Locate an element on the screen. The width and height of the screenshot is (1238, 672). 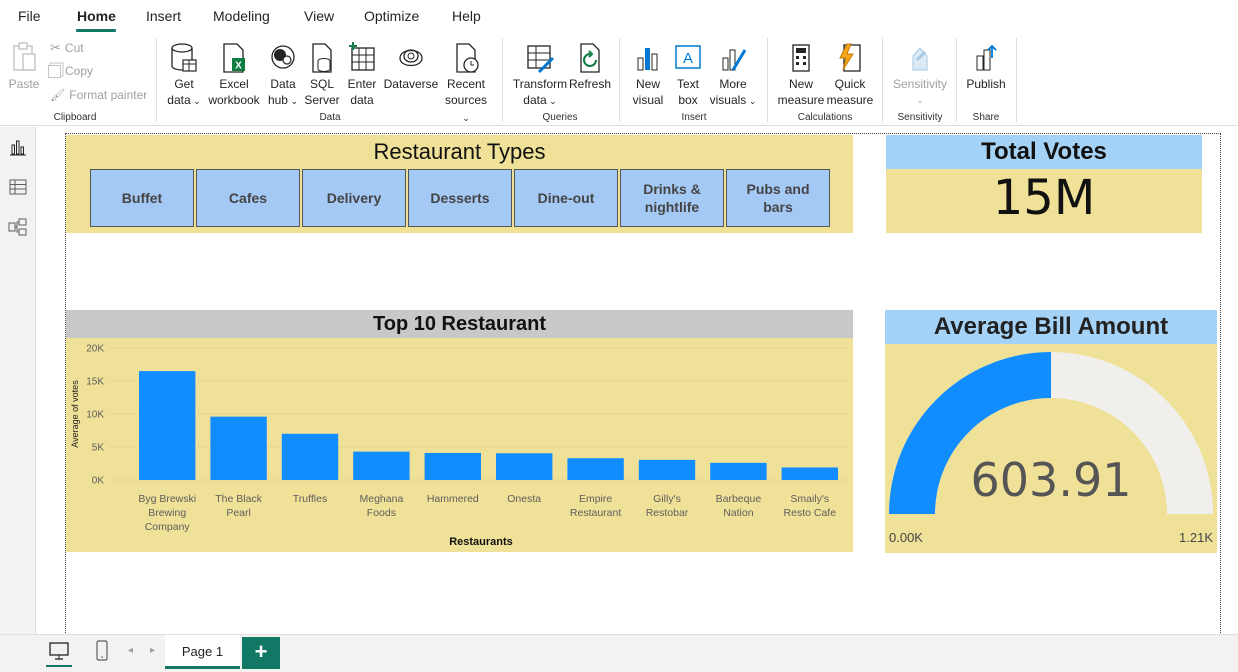
scroll-left-icon: ◂ is located at coordinates (131, 650).